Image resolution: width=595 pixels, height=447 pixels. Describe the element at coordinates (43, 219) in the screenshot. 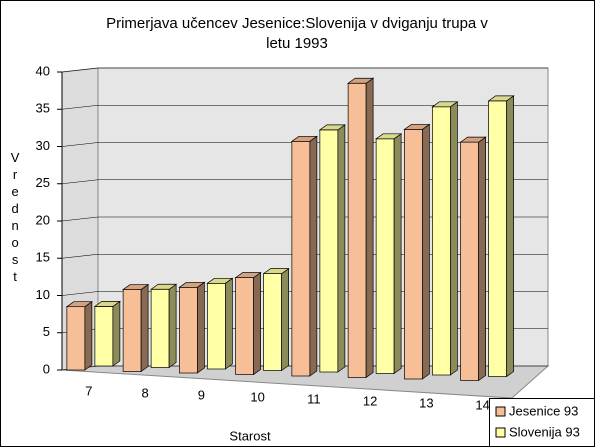

I see `y-tick-label: 20` at that location.